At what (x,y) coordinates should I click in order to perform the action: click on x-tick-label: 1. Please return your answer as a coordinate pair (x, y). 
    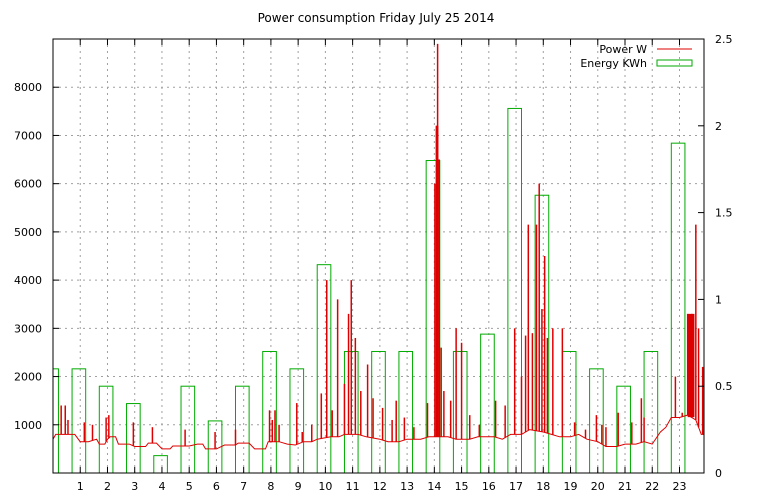
    Looking at the image, I should click on (80, 486).